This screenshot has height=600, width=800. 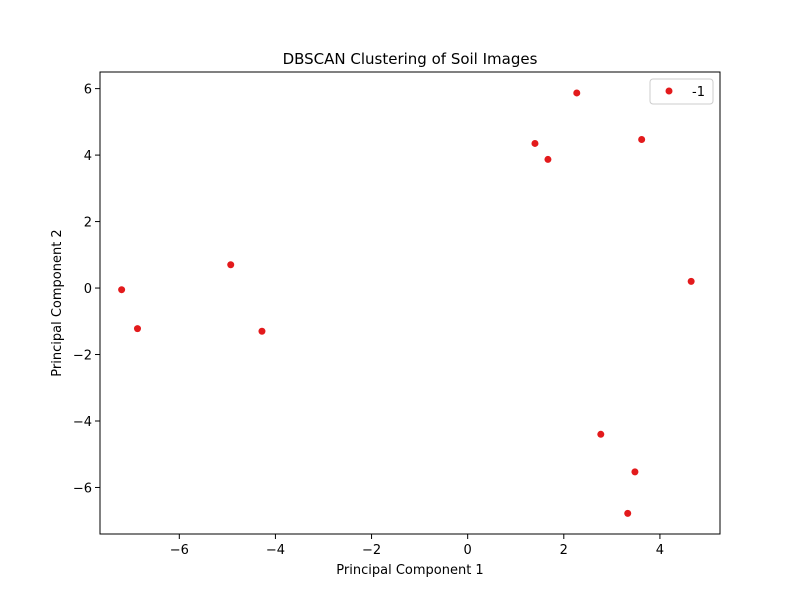 I want to click on x-tick-label: 0, so click(x=468, y=550).